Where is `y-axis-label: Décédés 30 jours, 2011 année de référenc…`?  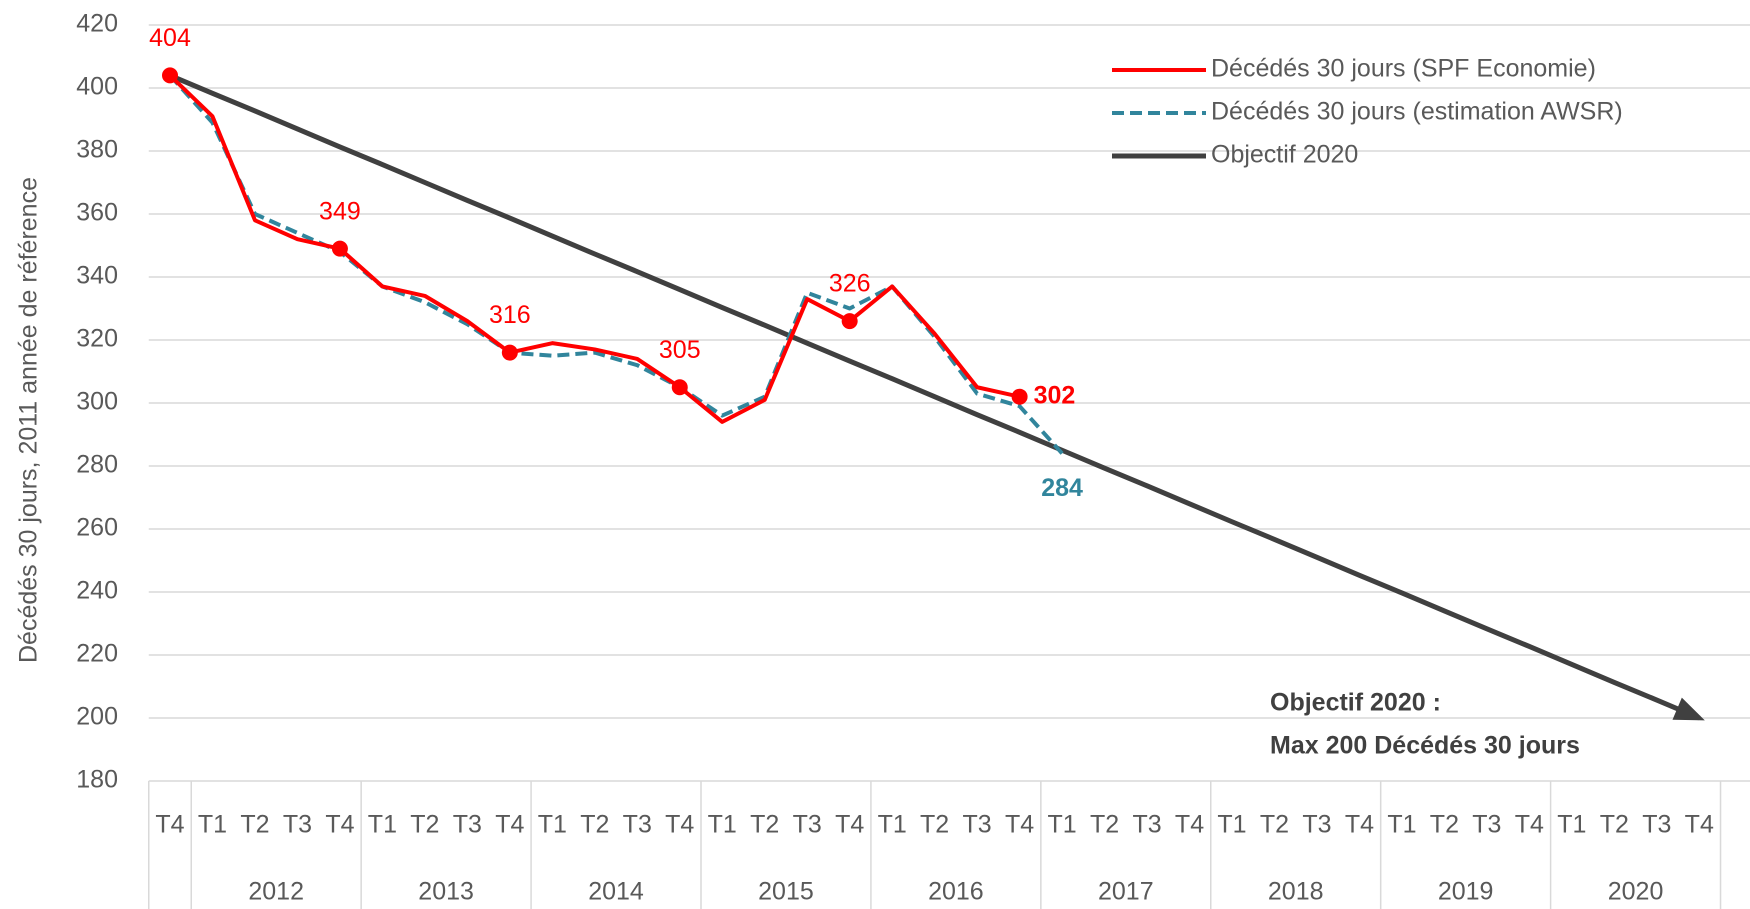 y-axis-label: Décédés 30 jours, 2011 année de référenc… is located at coordinates (29, 420).